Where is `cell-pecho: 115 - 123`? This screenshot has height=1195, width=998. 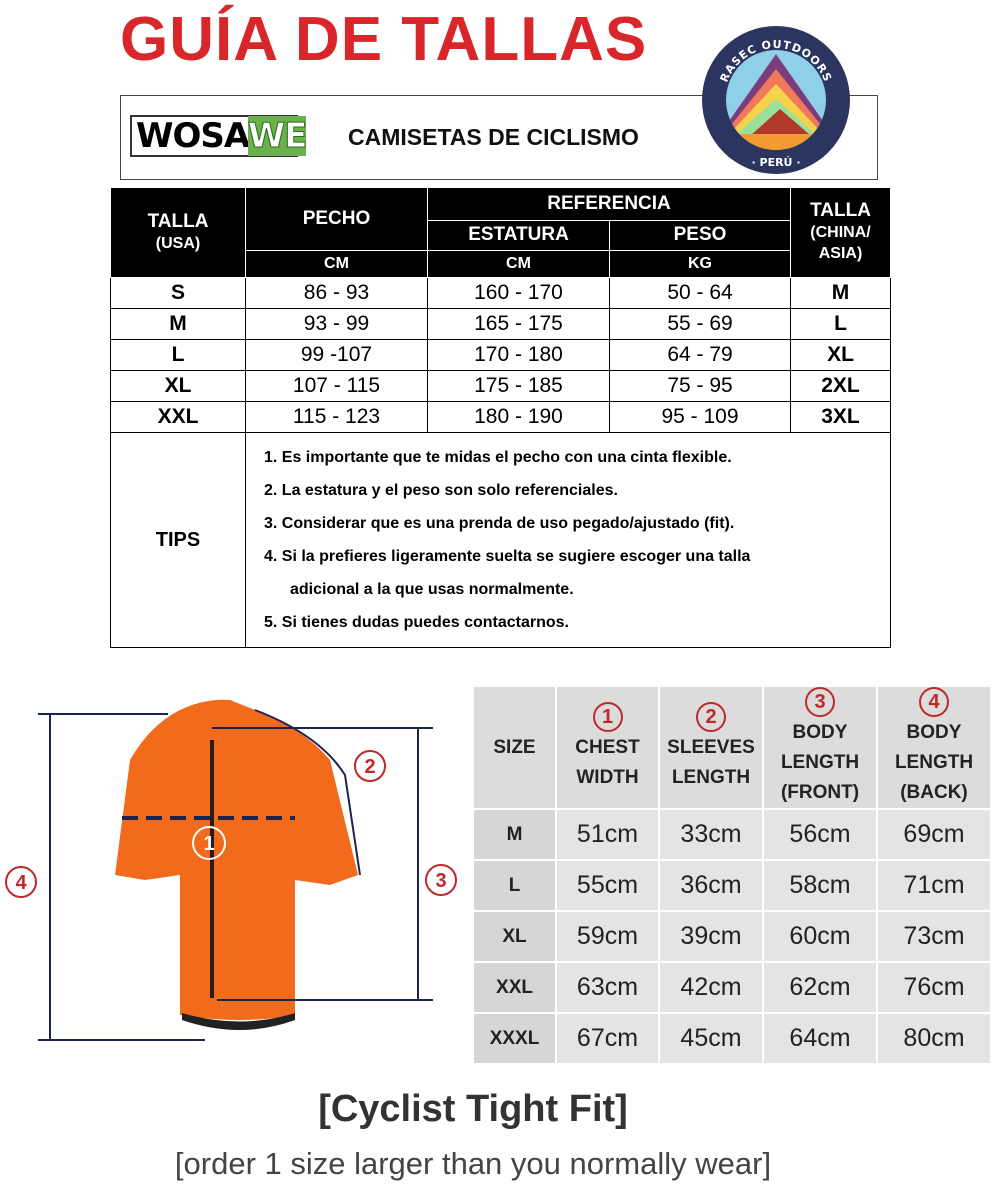 cell-pecho: 115 - 123 is located at coordinates (336, 417).